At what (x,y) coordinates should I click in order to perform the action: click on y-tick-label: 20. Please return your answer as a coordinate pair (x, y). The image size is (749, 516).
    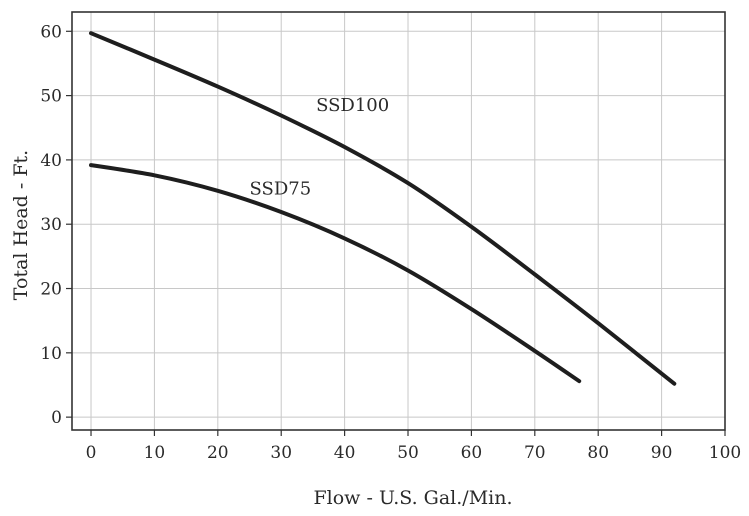
    Looking at the image, I should click on (51, 290).